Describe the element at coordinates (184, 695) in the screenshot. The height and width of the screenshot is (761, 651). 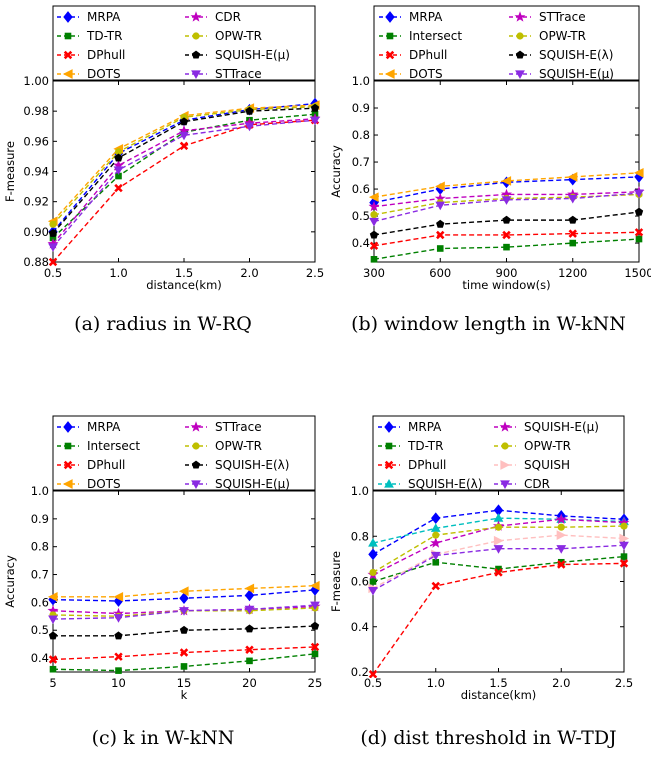
I see `x-axis-label: k` at that location.